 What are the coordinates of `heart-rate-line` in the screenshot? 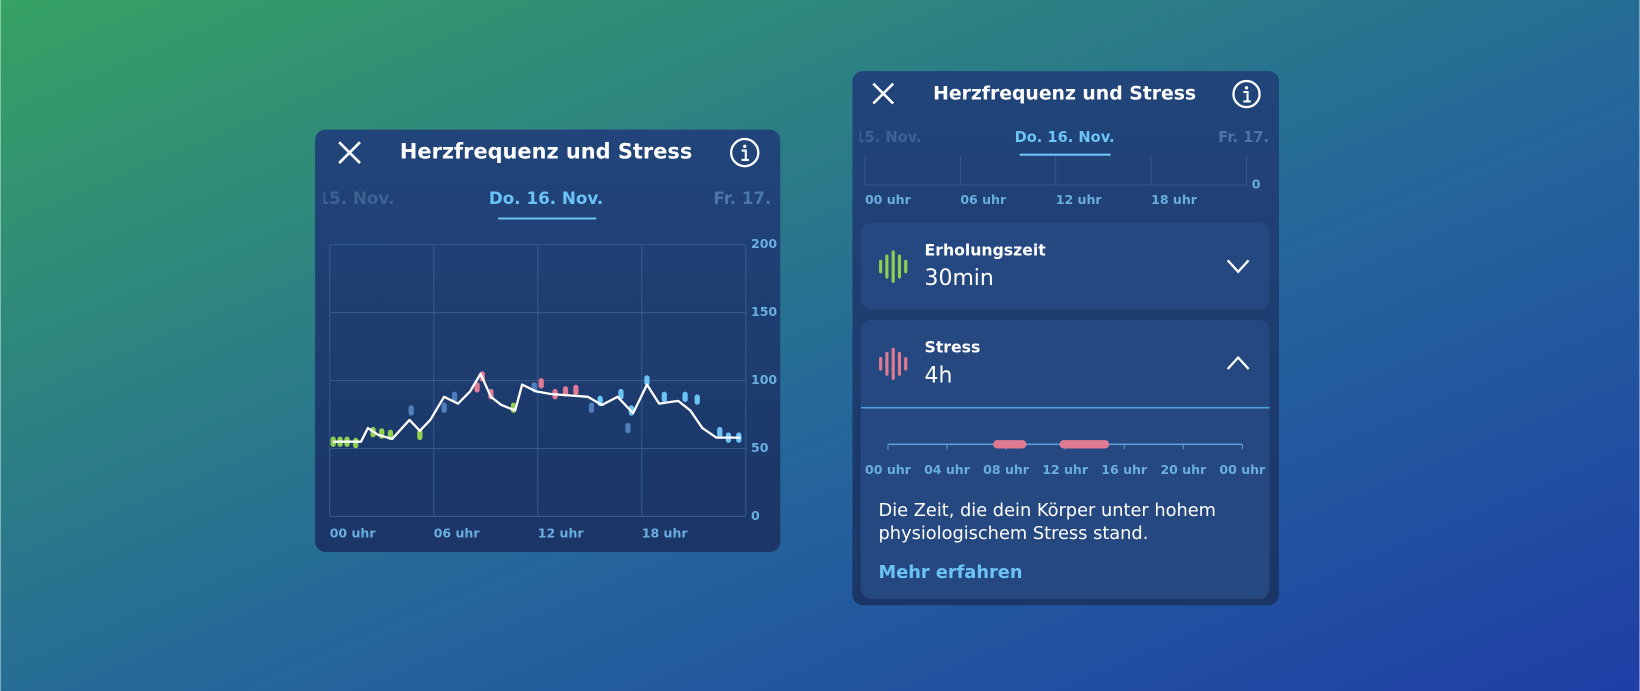 It's located at (537, 407).